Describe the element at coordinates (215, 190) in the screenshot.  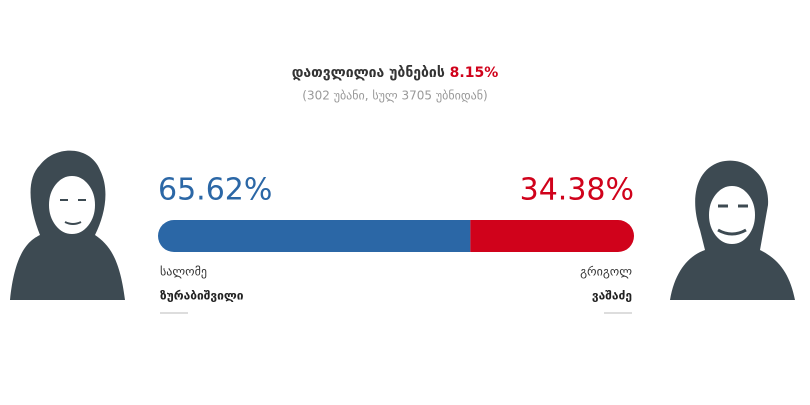
I see `share-label-left: 65.62%` at that location.